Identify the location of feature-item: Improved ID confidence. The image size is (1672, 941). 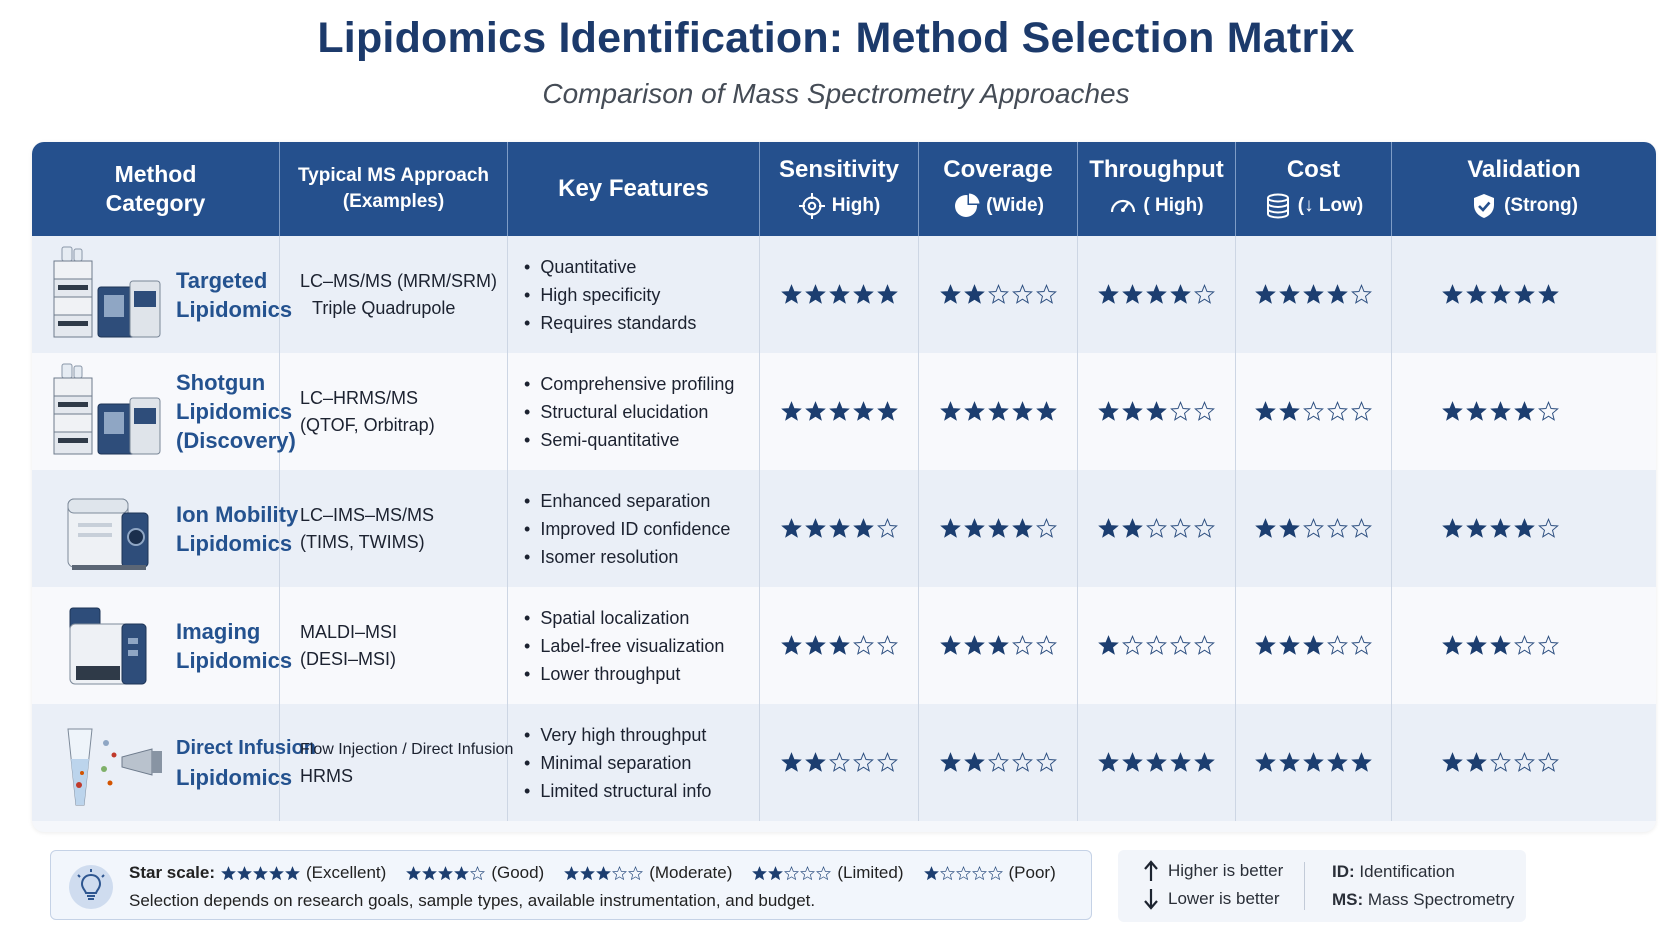
(627, 529).